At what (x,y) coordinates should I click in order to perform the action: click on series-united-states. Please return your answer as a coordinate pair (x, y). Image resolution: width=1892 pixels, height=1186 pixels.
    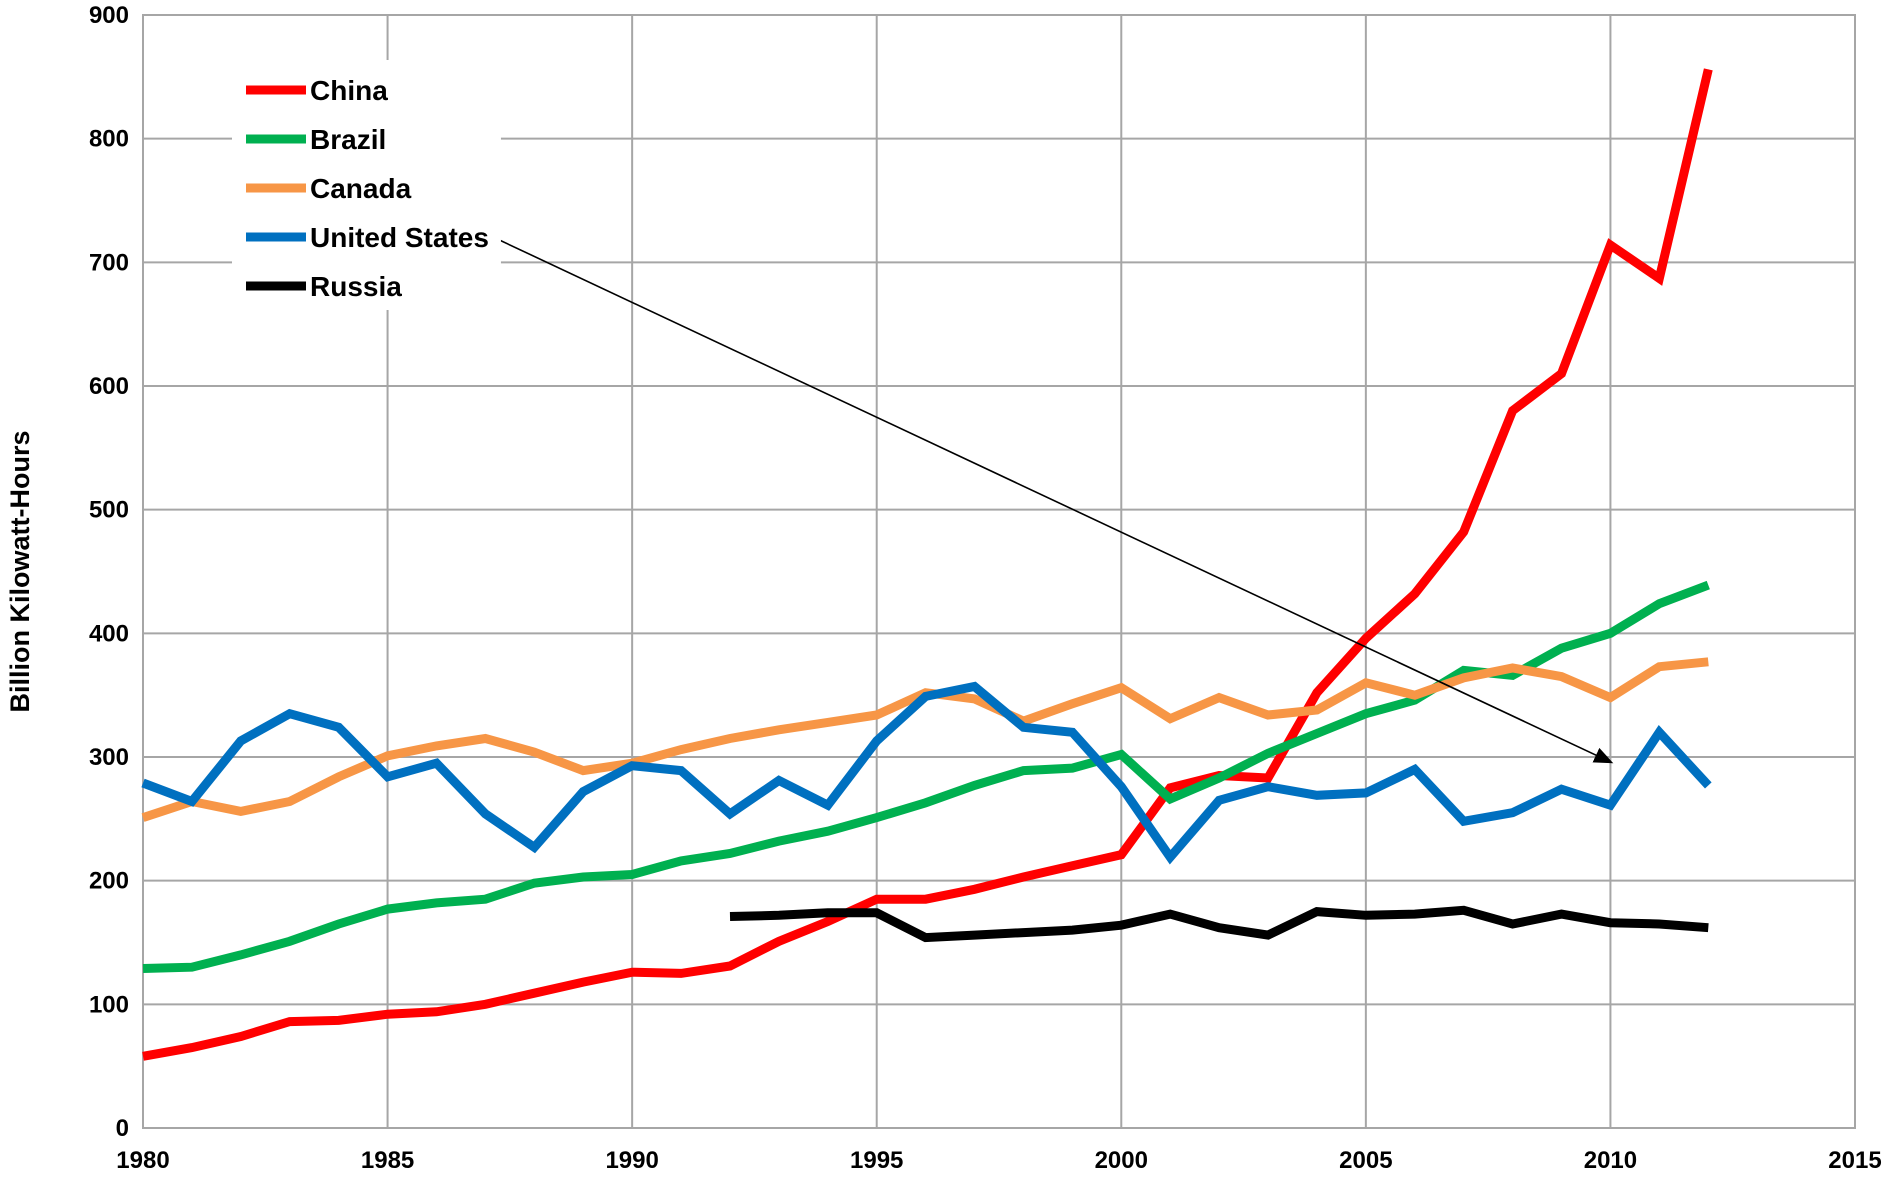
    Looking at the image, I should click on (926, 771).